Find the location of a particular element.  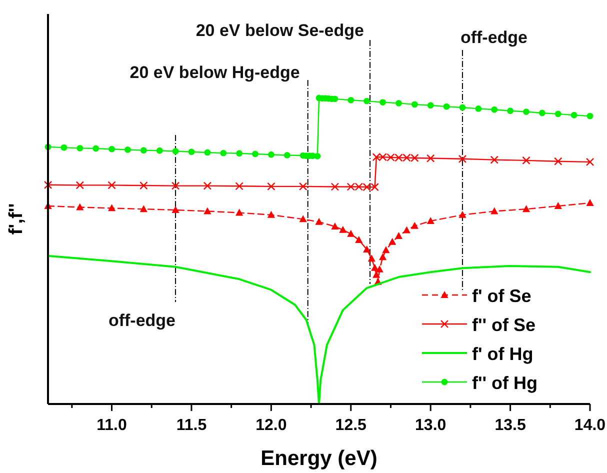

y-axis-title: f',f'' is located at coordinates (16, 219).